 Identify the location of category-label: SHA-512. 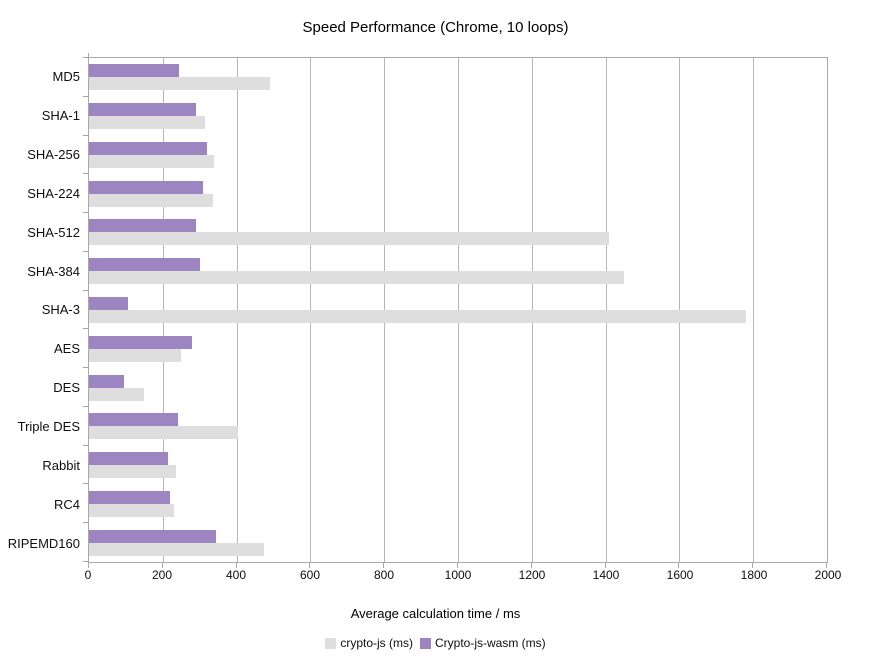
(53, 232).